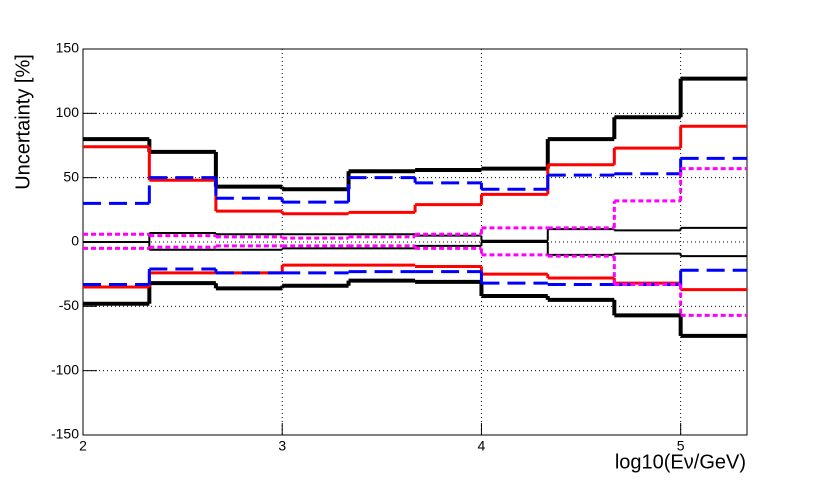  What do you see at coordinates (65, 434) in the screenshot?
I see `y-tick-label: -150` at bounding box center [65, 434].